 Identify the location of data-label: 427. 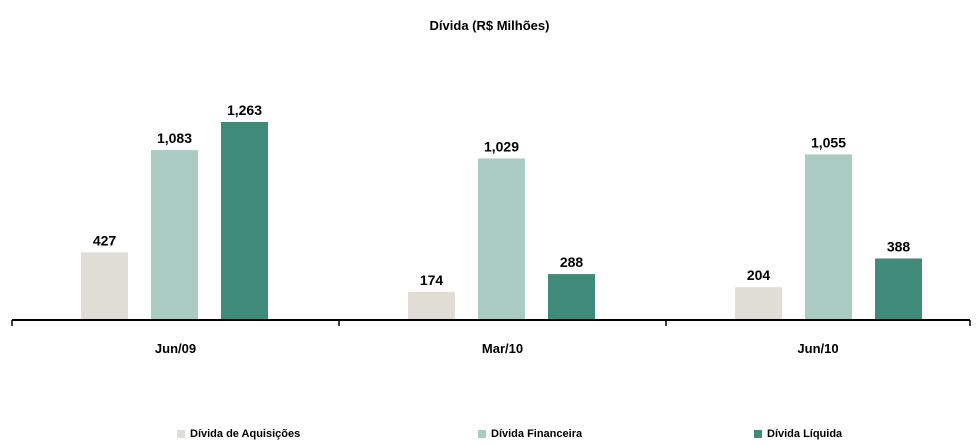
(105, 240).